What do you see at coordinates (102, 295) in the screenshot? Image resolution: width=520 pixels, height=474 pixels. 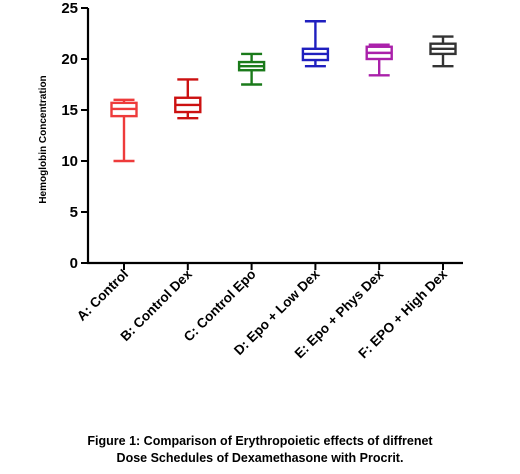 I see `x-tick-label: A: Control` at bounding box center [102, 295].